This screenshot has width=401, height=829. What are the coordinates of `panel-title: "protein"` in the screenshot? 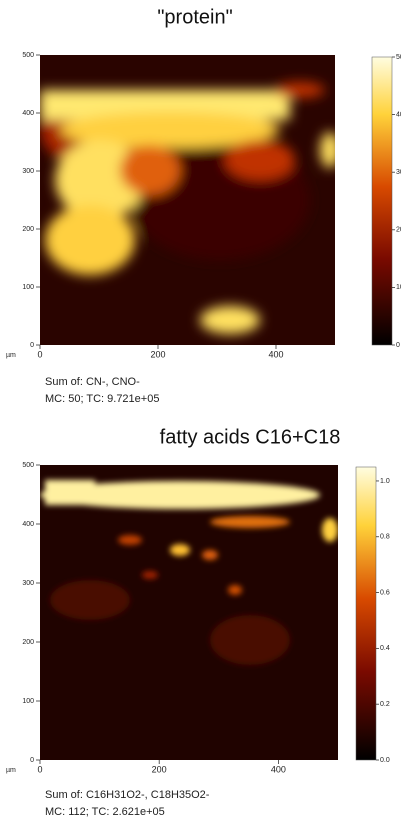 It's located at (194, 17).